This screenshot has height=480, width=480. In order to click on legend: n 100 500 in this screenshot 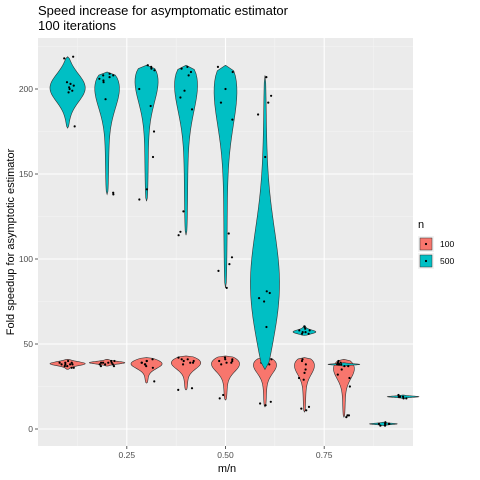, I will do `click(436, 244)`.